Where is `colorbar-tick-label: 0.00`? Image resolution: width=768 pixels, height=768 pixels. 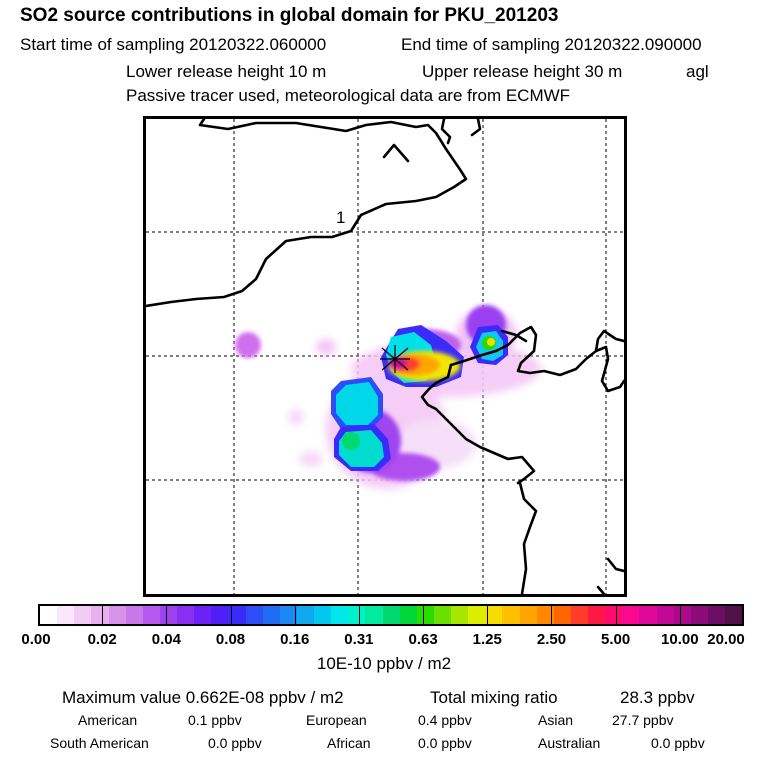 colorbar-tick-label: 0.00 is located at coordinates (36, 639).